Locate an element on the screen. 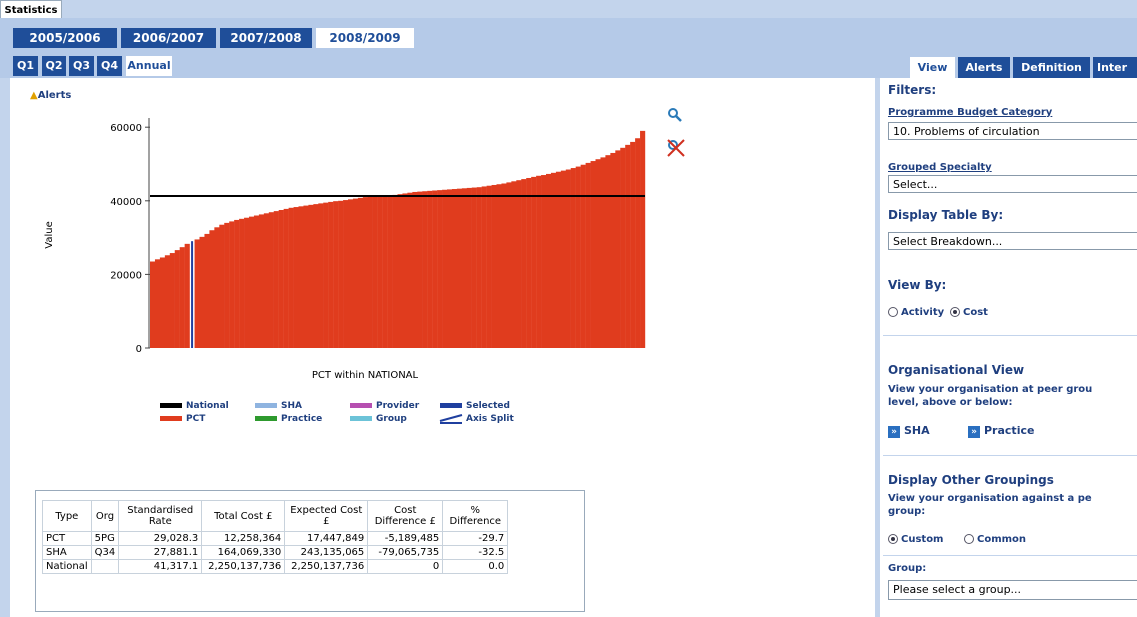 The height and width of the screenshot is (617, 1137). zoom-in-icon is located at coordinates (675, 115).